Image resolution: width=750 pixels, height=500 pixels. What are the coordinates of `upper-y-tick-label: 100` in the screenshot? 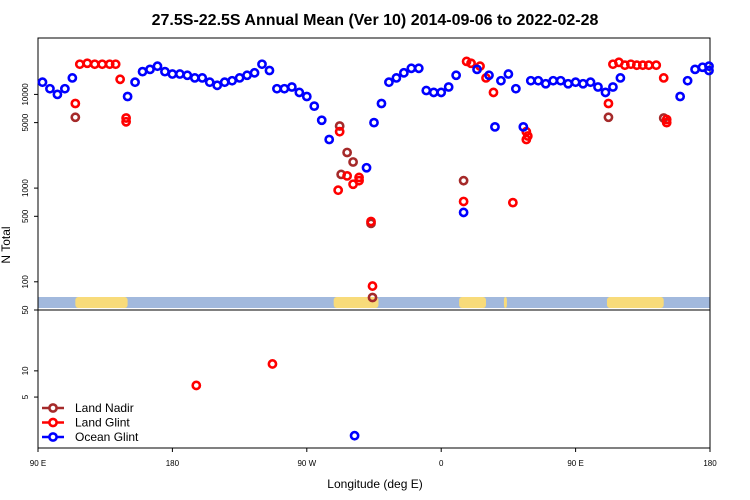 It's located at (25, 282).